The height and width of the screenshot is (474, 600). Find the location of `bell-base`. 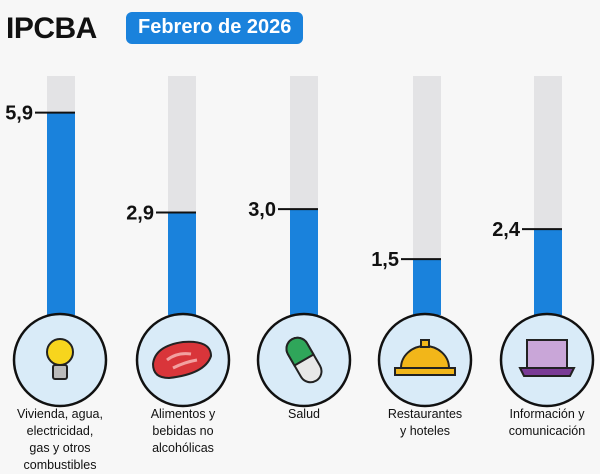

bell-base is located at coordinates (425, 371).